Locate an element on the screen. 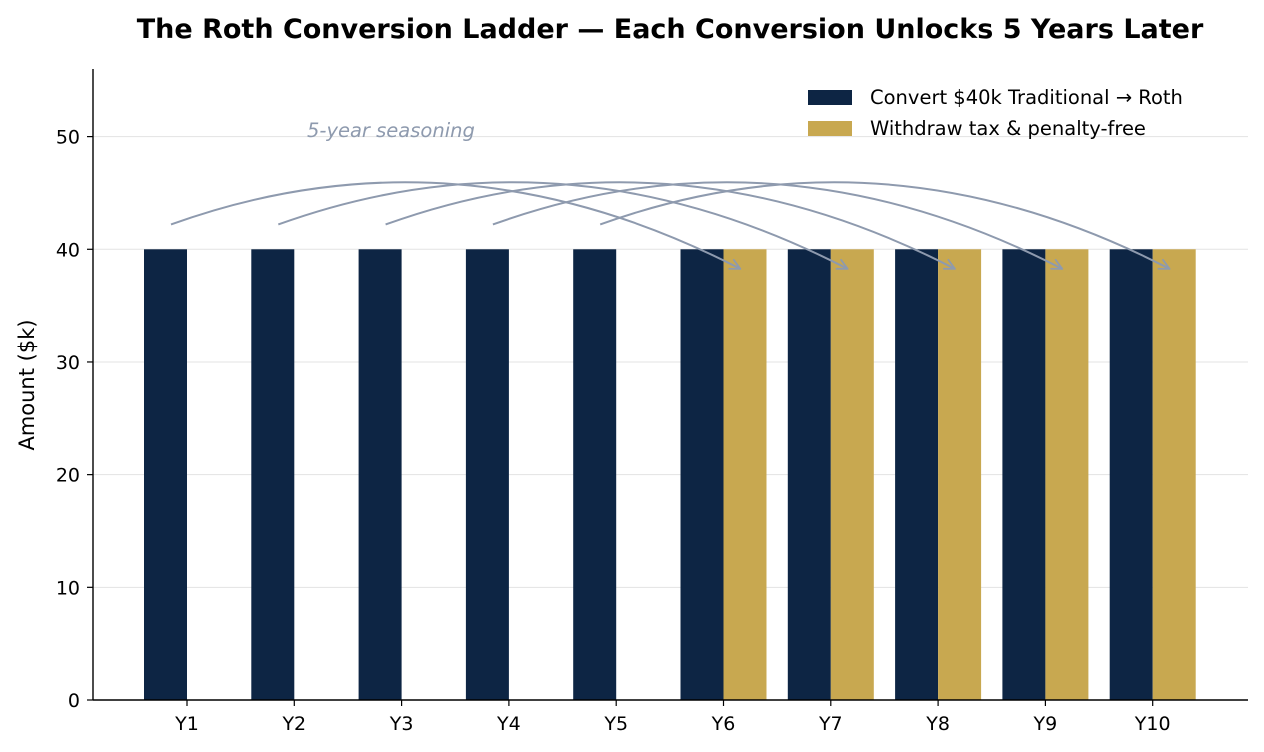  x-tick-label: Y1 is located at coordinates (186, 724).